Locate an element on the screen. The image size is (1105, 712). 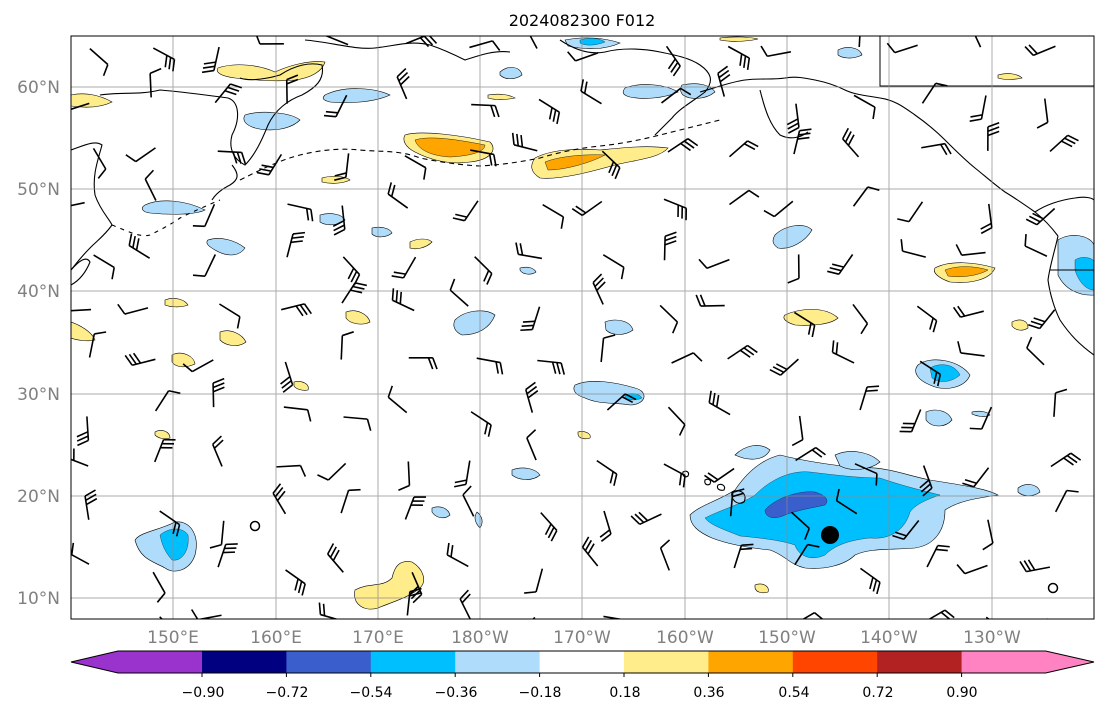
colorbar-tick: 0.18 is located at coordinates (624, 693).